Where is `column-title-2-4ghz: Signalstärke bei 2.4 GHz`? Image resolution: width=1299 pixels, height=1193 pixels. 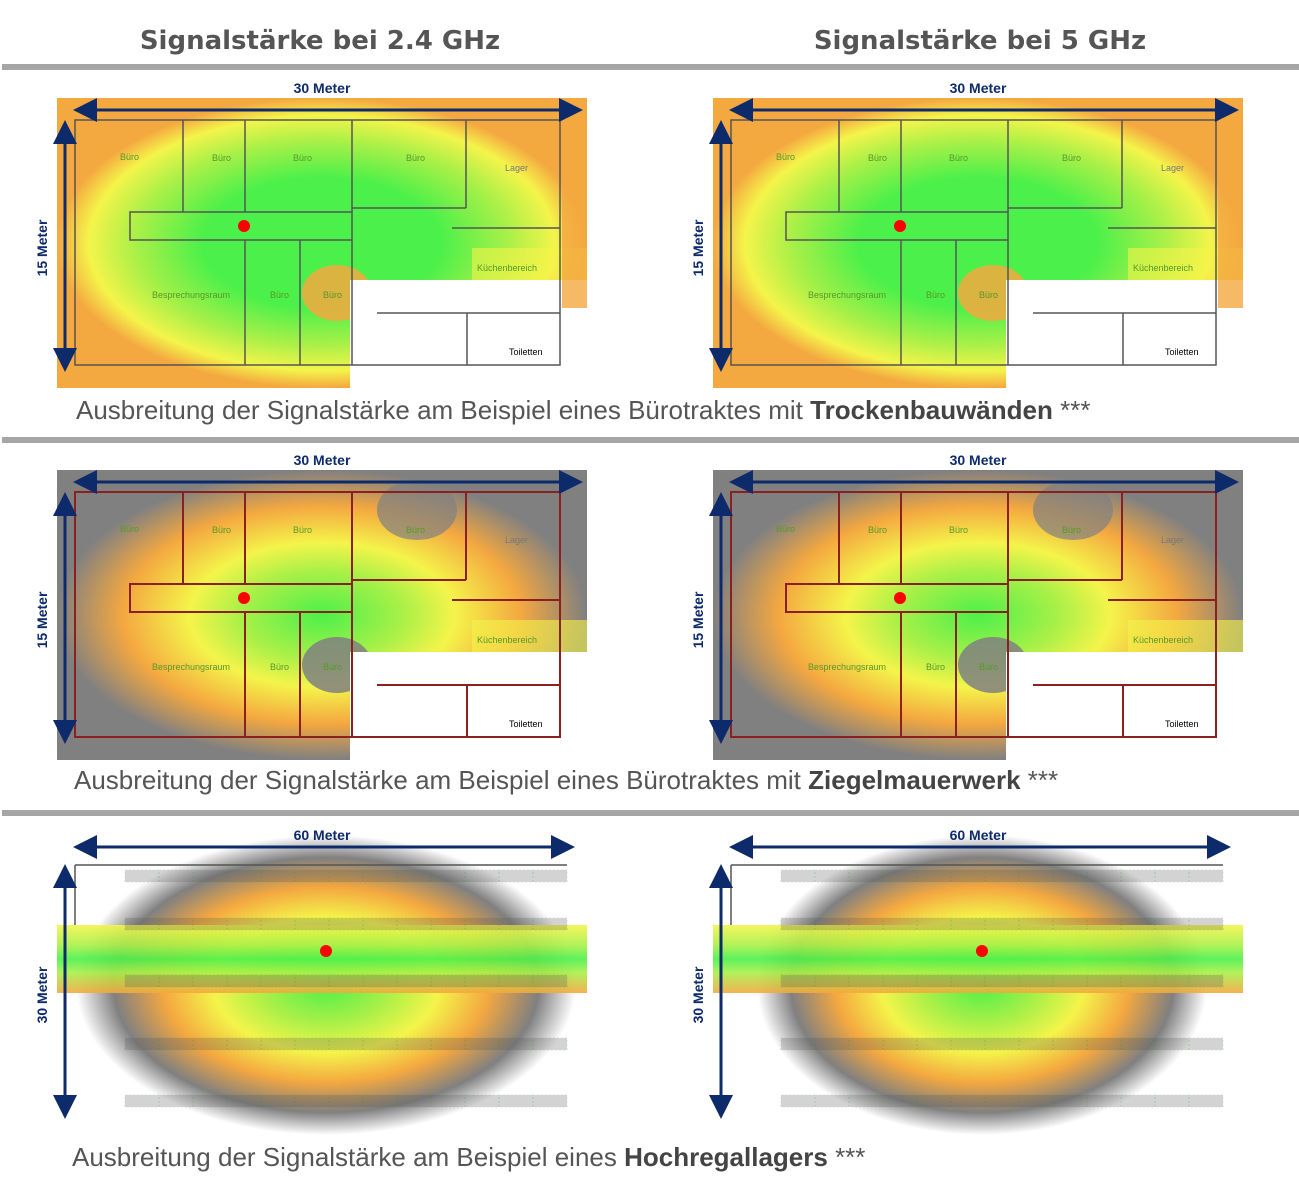
column-title-2-4ghz: Signalstärke bei 2.4 GHz is located at coordinates (320, 41).